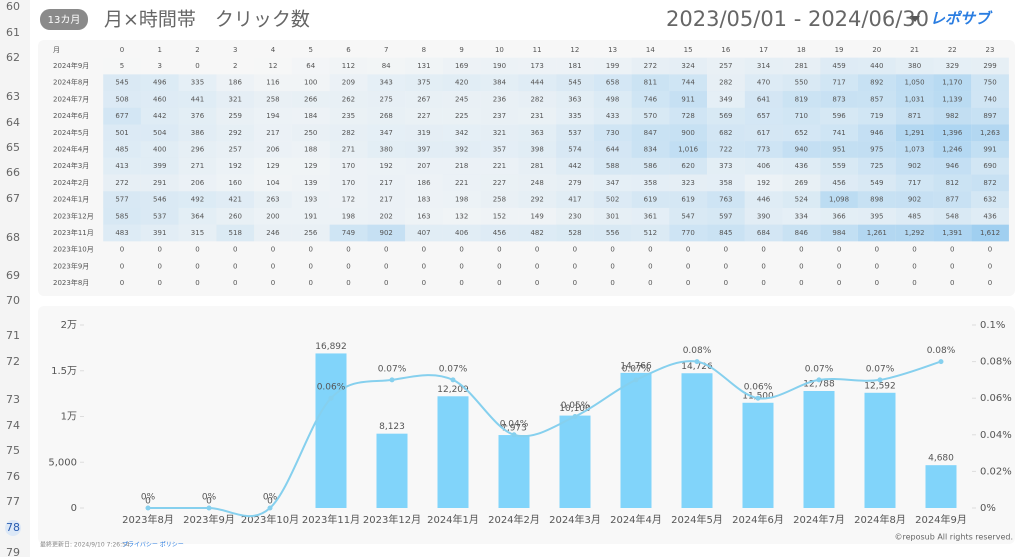 The height and width of the screenshot is (557, 1024). Describe the element at coordinates (13, 476) in the screenshot. I see `row-number: 76` at that location.